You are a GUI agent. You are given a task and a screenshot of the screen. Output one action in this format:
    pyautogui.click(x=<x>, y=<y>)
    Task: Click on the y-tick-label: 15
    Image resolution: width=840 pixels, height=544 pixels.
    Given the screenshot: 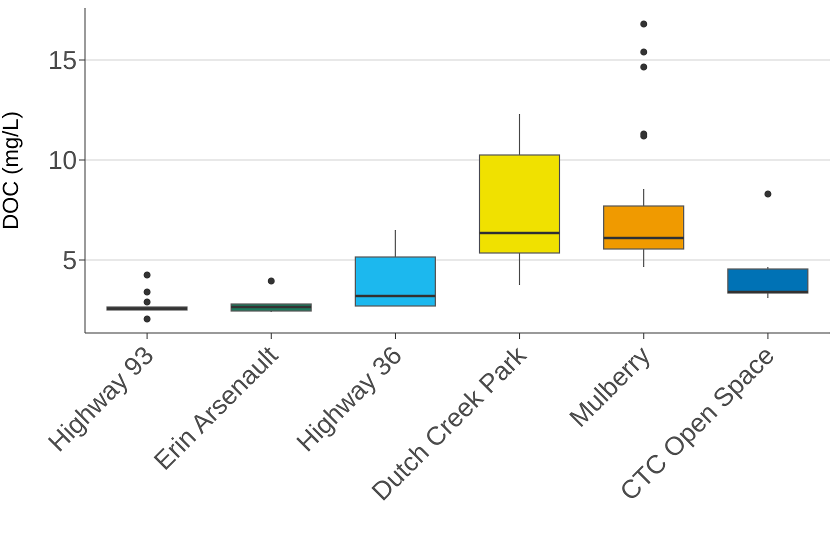 What is the action you would take?
    pyautogui.click(x=62, y=60)
    